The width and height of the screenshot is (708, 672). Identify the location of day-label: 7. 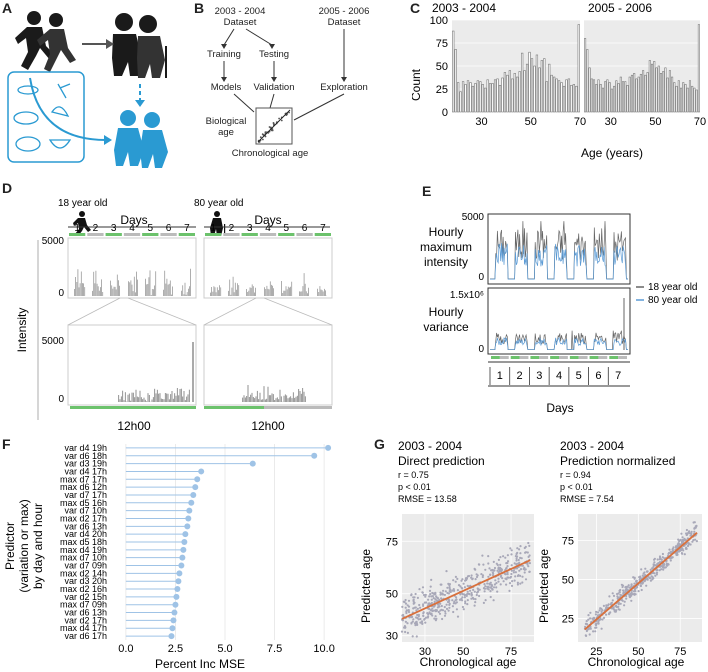
(187, 228).